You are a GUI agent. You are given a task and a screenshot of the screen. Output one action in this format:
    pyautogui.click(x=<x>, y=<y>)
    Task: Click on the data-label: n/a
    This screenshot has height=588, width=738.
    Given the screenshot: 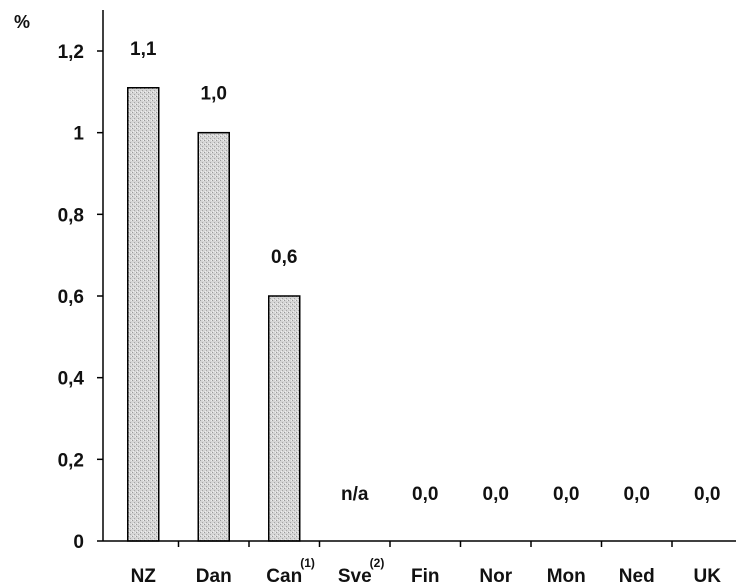 What is the action you would take?
    pyautogui.click(x=355, y=494)
    